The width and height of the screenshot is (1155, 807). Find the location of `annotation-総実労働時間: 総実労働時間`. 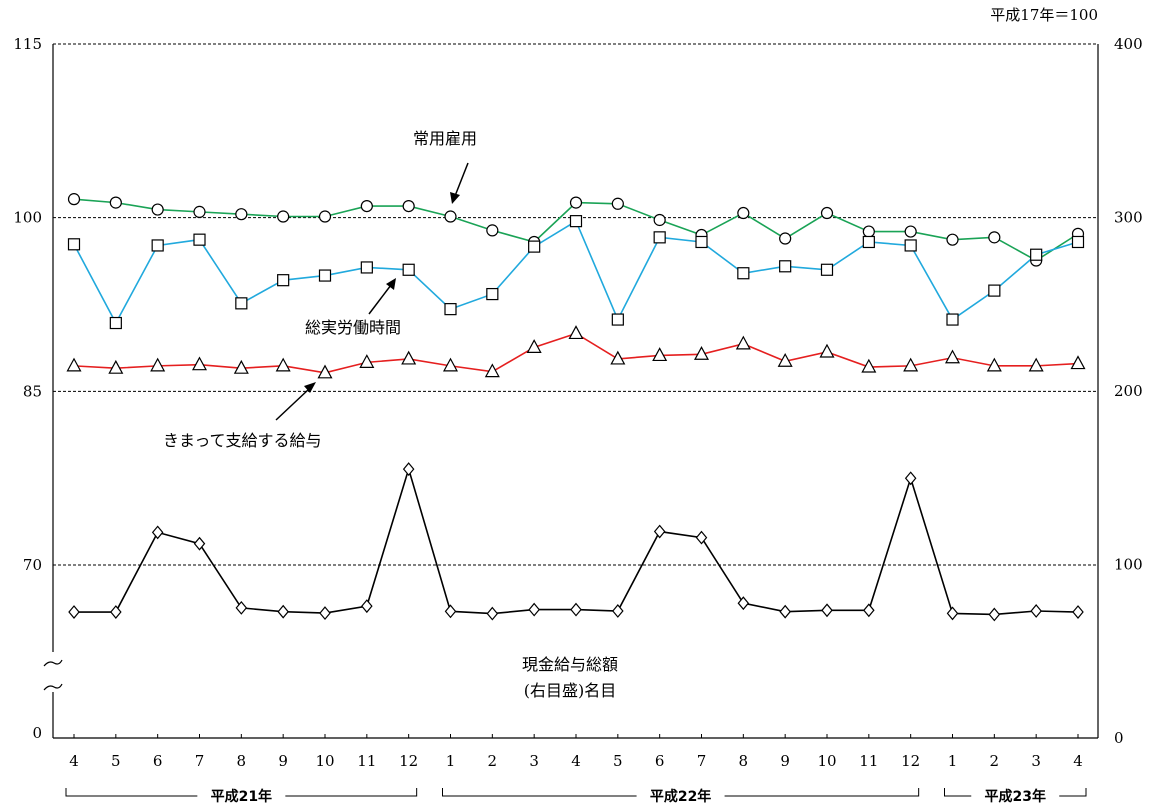

annotation-総実労働時間: 総実労働時間 is located at coordinates (353, 307).